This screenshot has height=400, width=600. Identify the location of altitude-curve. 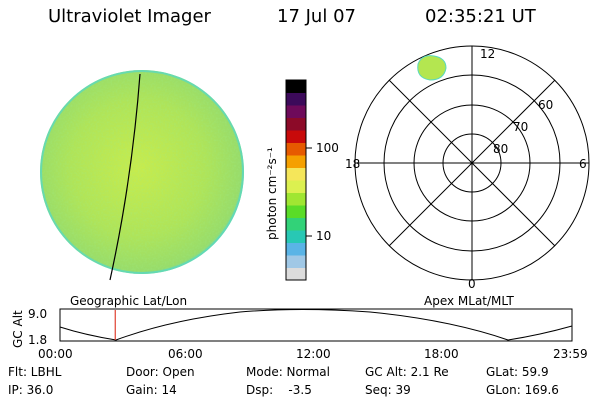
(316, 325).